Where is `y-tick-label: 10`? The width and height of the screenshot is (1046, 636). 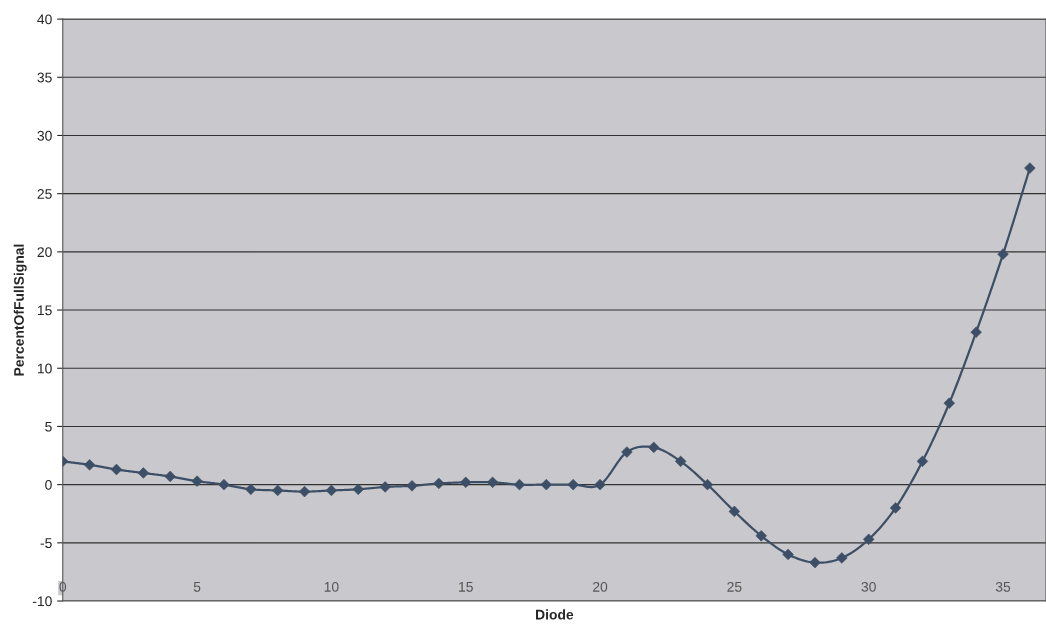
y-tick-label: 10 is located at coordinates (44, 368).